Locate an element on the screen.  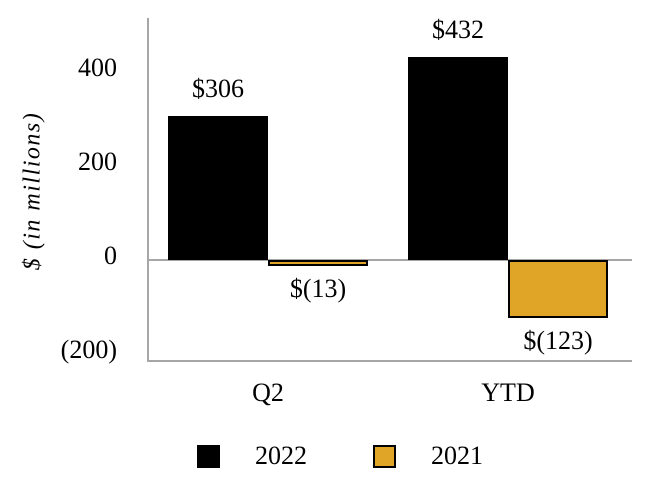
bar-ytd-2021 is located at coordinates (558, 289).